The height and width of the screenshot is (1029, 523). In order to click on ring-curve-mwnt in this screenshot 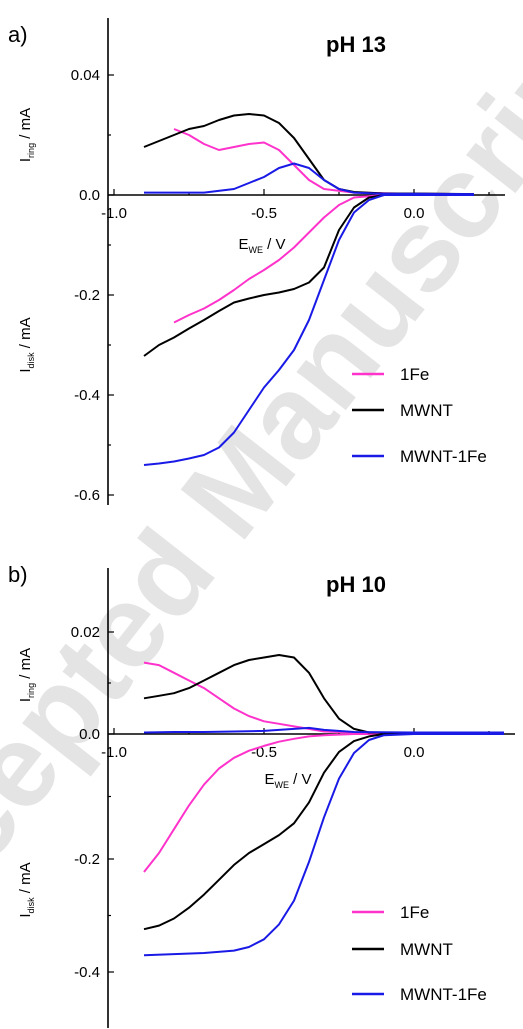, I will do `click(323, 694)`.